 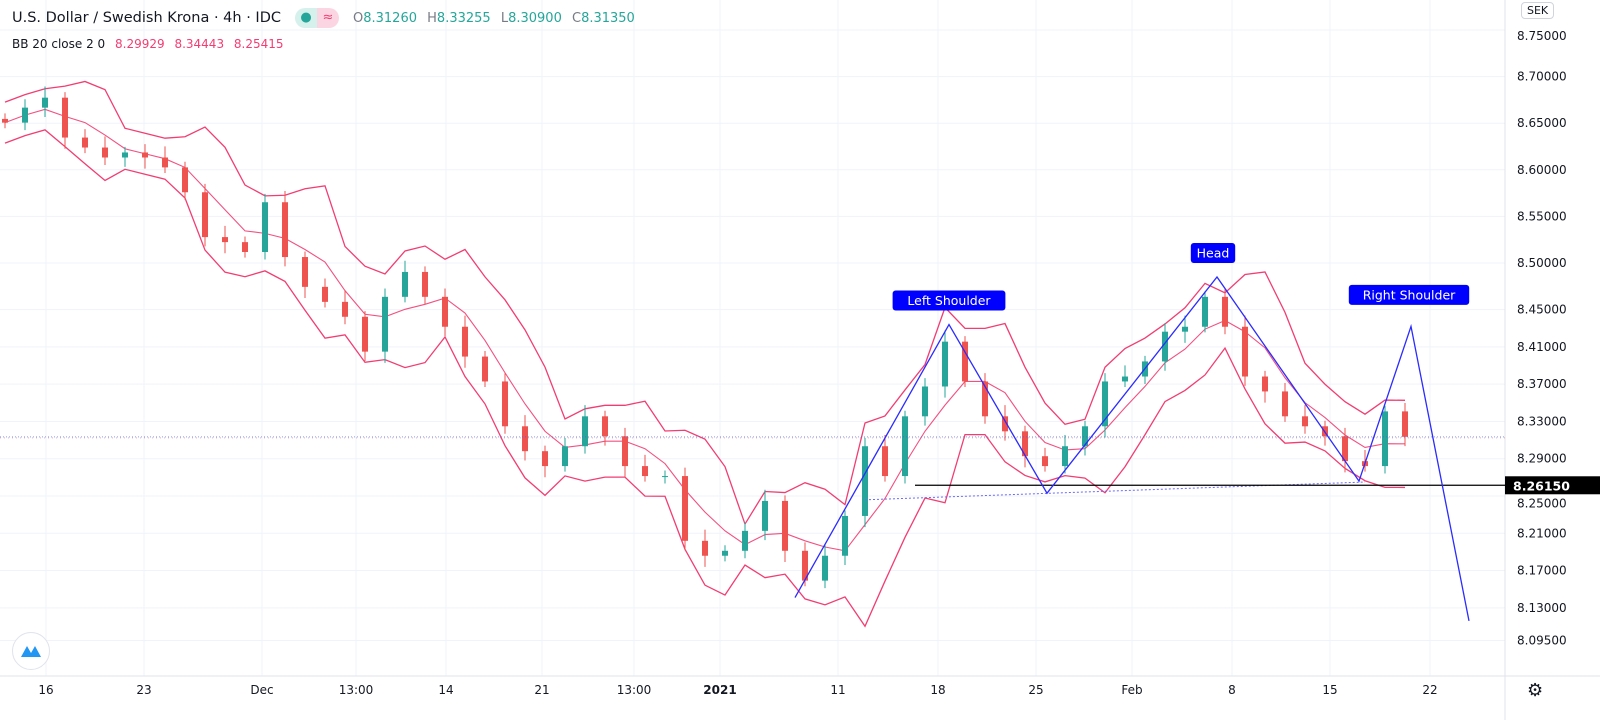 I want to click on y-tick-label: 8.21000, so click(x=1542, y=533).